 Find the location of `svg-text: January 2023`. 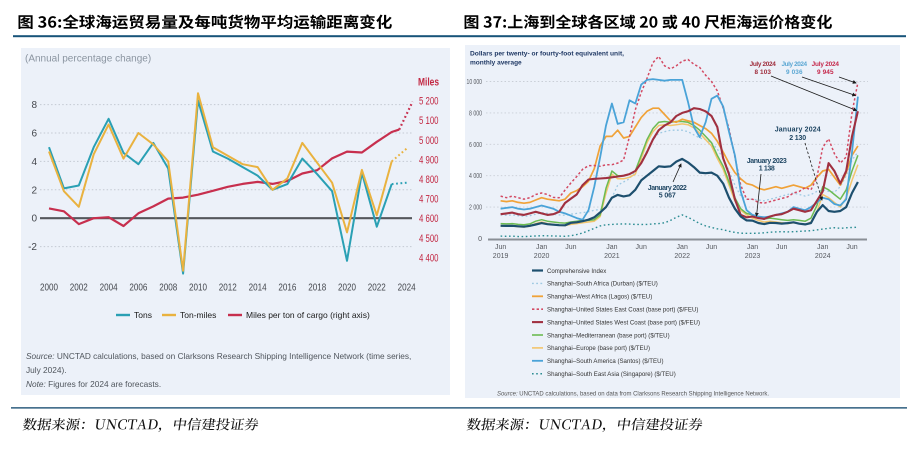

svg-text: January 2023 is located at coordinates (767, 161).